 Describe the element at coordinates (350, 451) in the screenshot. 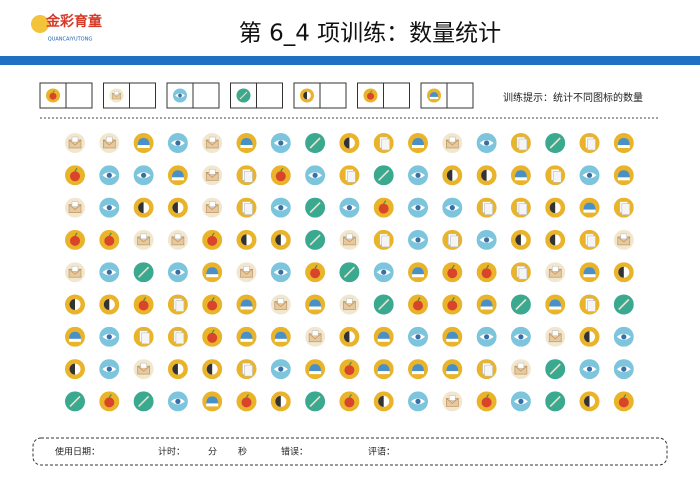

I see `footer-box` at that location.